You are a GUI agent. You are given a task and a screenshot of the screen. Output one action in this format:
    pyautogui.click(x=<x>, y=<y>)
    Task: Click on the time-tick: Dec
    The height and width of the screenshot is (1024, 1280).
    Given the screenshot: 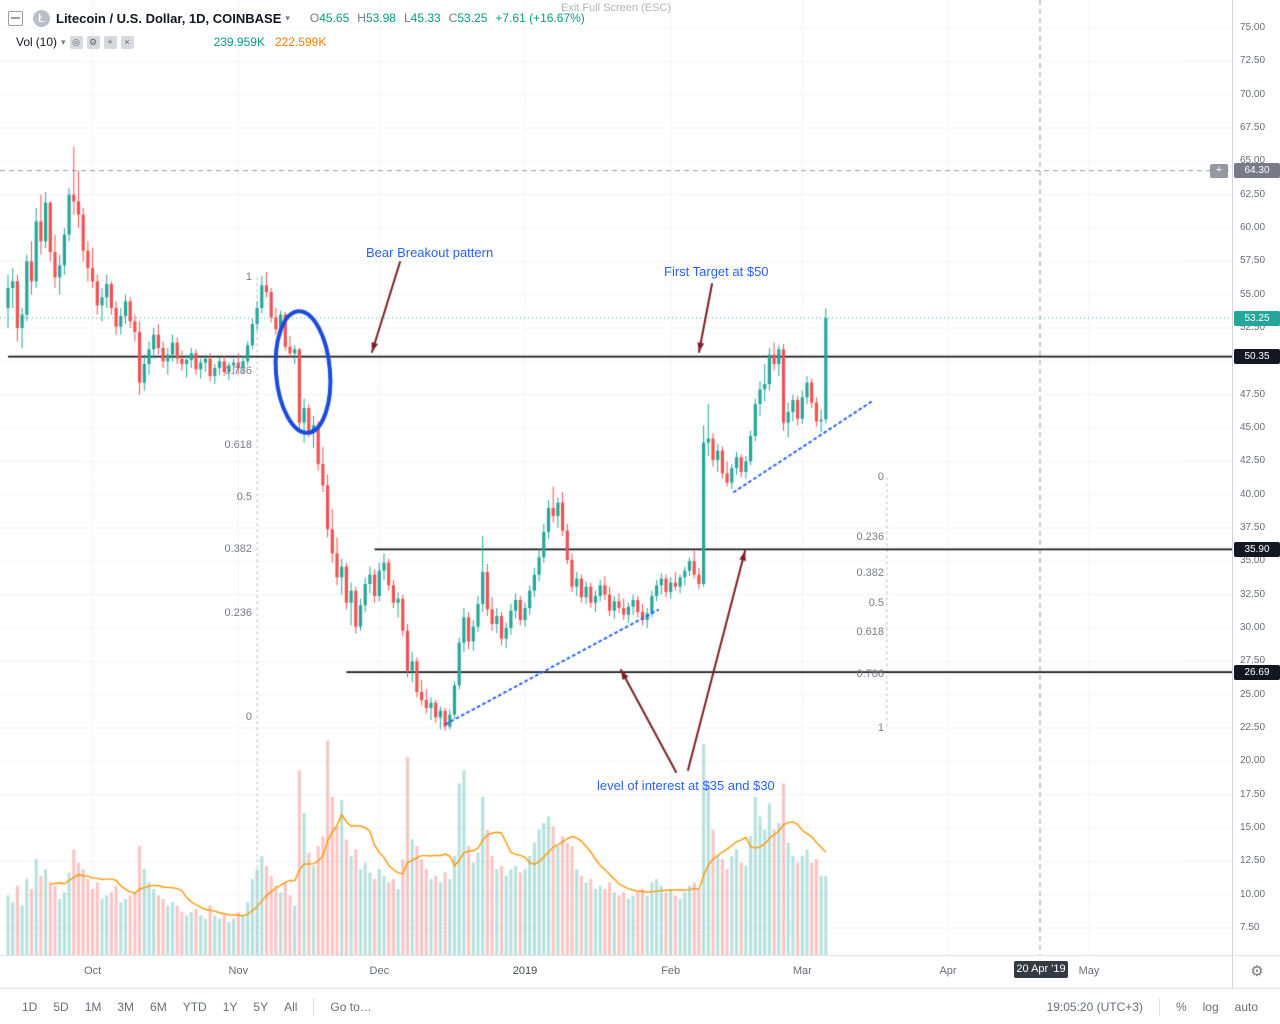 What is the action you would take?
    pyautogui.click(x=379, y=971)
    